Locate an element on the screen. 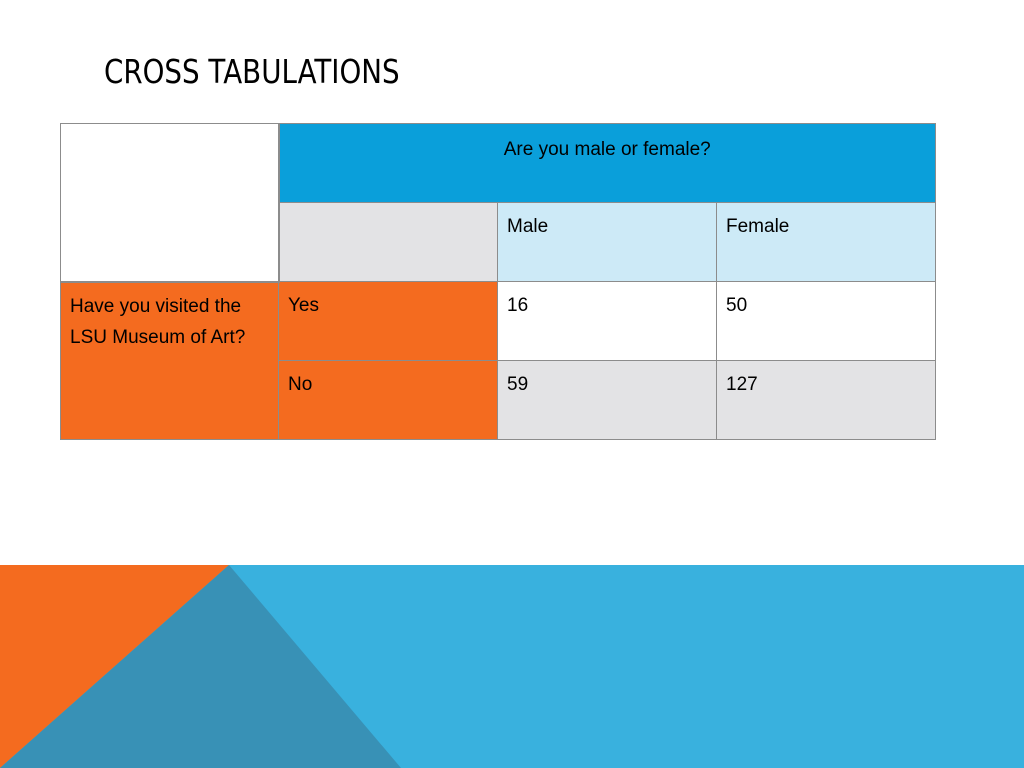  row-label-yes: Yes is located at coordinates (388, 321).